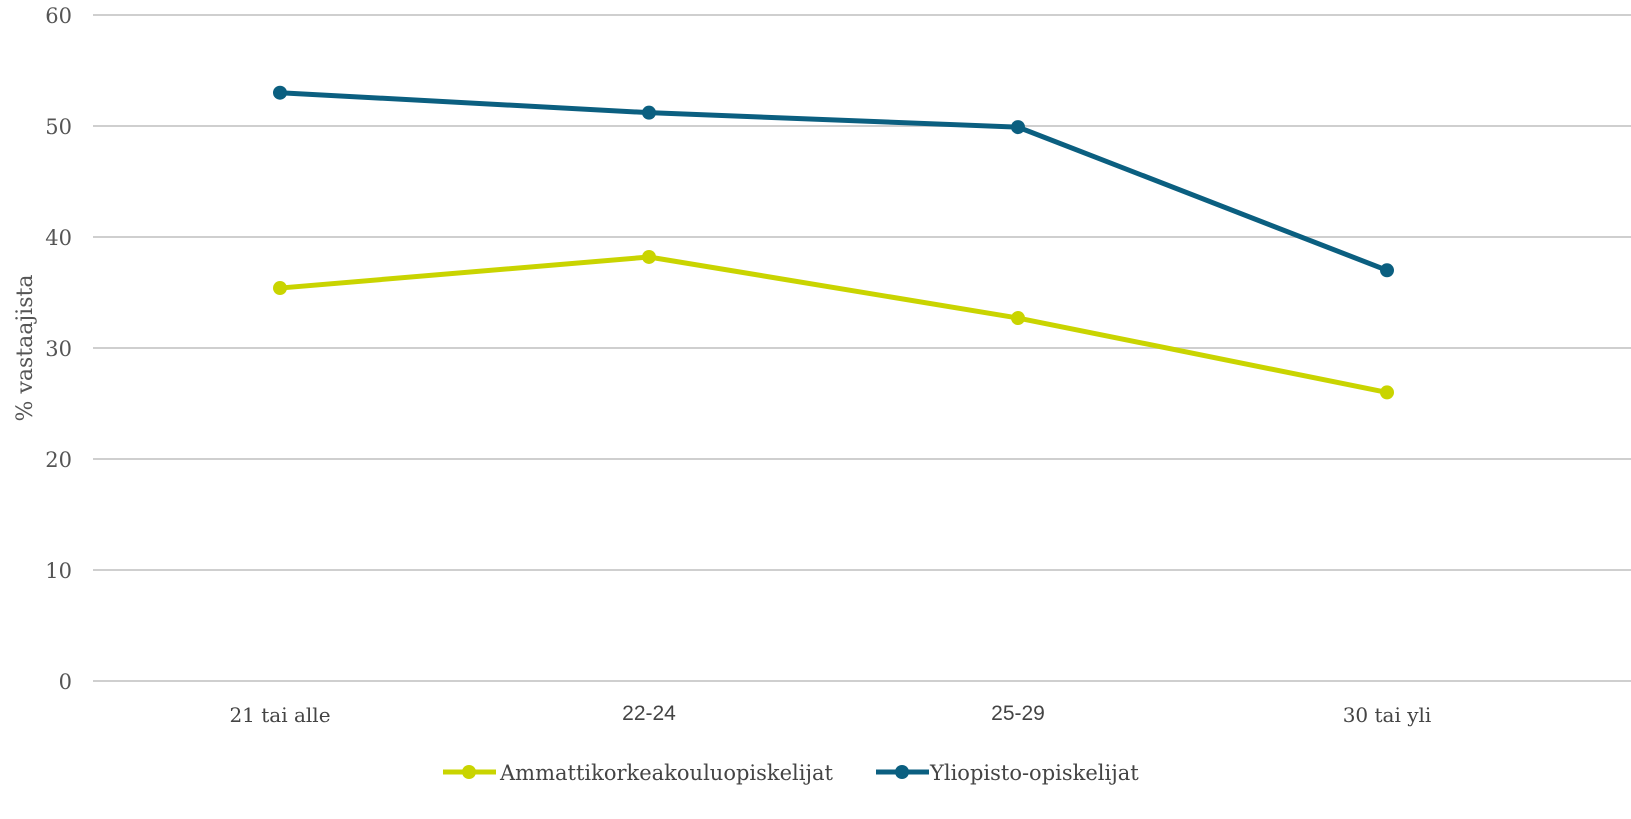 This screenshot has height=819, width=1631. I want to click on y-axis-label: % vastaajista, so click(25, 348).